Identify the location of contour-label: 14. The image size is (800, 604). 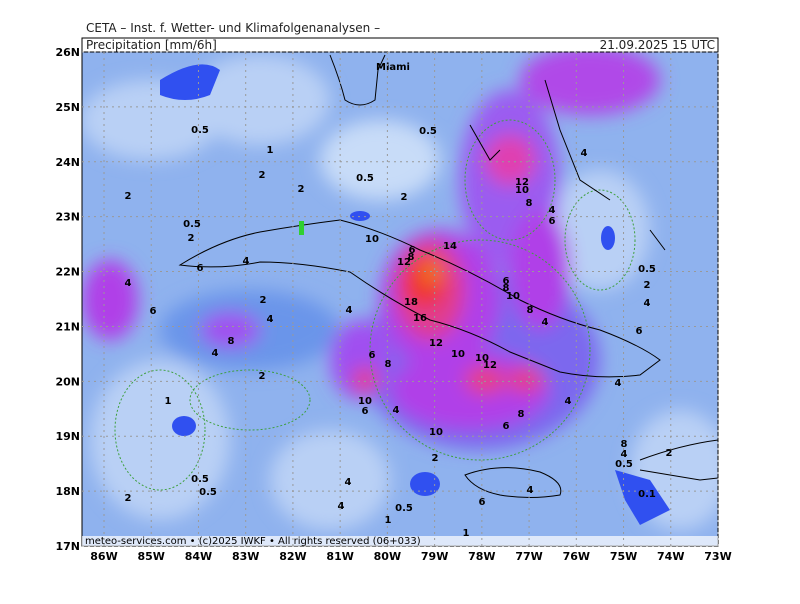
(450, 246).